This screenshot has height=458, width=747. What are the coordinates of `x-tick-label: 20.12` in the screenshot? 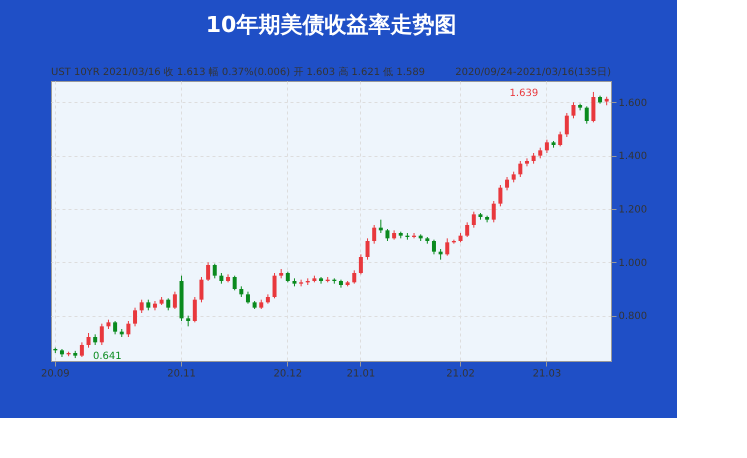 It's located at (288, 374).